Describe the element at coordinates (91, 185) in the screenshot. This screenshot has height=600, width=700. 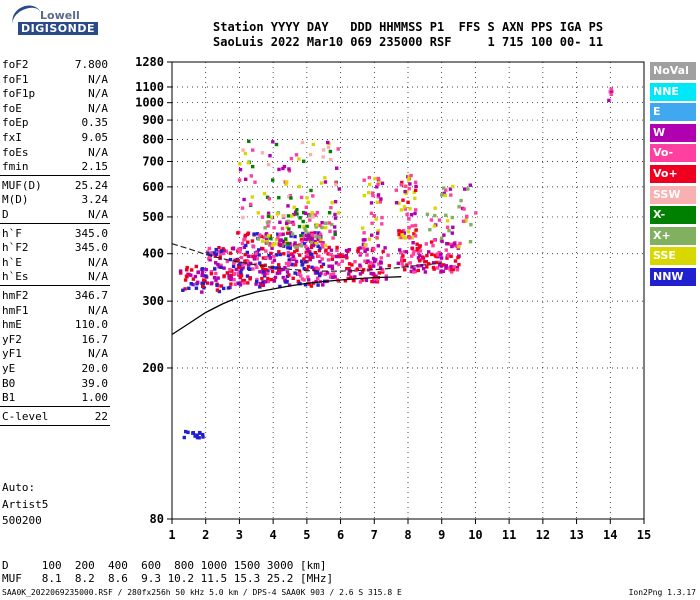
I see `param-value: 25.24` at that location.